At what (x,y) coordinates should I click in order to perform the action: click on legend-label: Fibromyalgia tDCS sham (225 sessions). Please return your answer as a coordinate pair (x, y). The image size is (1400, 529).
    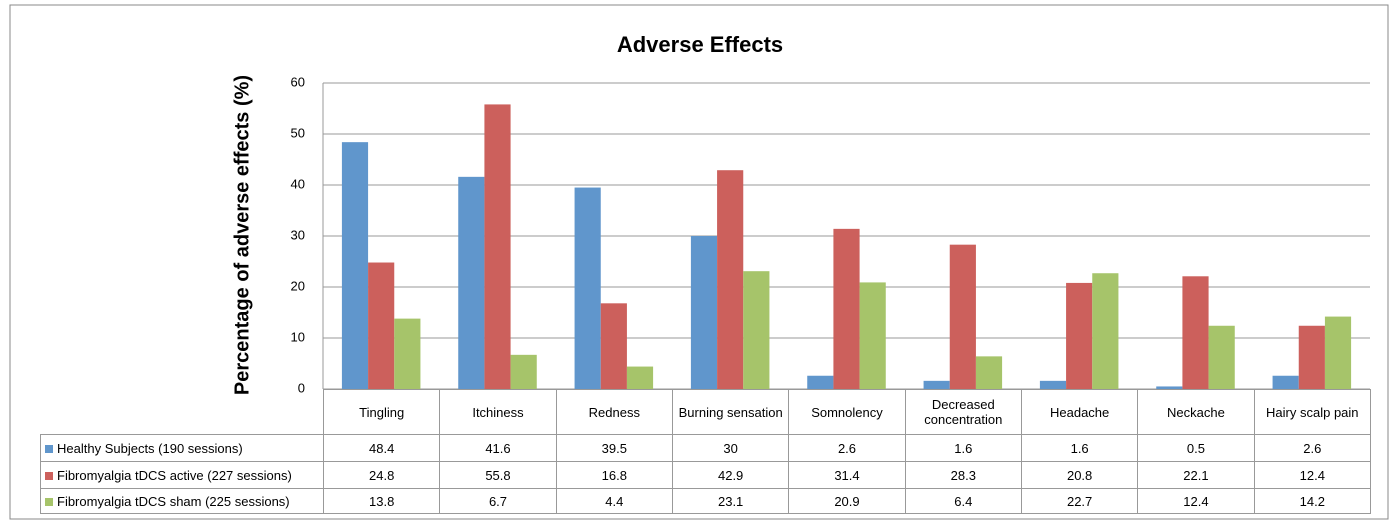
    Looking at the image, I should click on (173, 501).